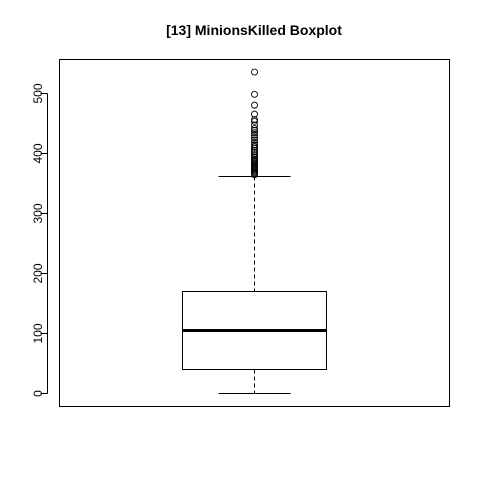 This screenshot has width=480, height=480. Describe the element at coordinates (254, 30) in the screenshot. I see `chart-title: [13] MinionsKilled Boxplot` at that location.